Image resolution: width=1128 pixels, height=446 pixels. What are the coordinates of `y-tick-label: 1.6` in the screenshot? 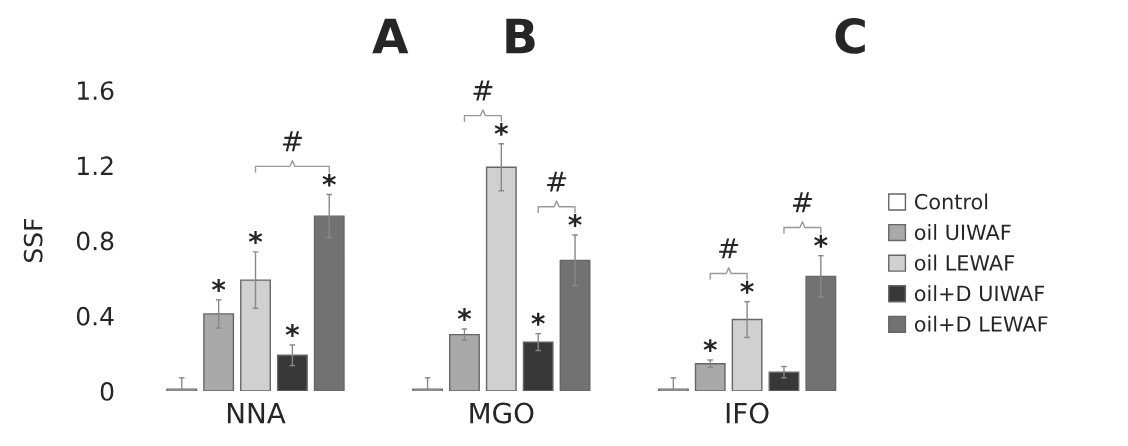 It's located at (95, 91).